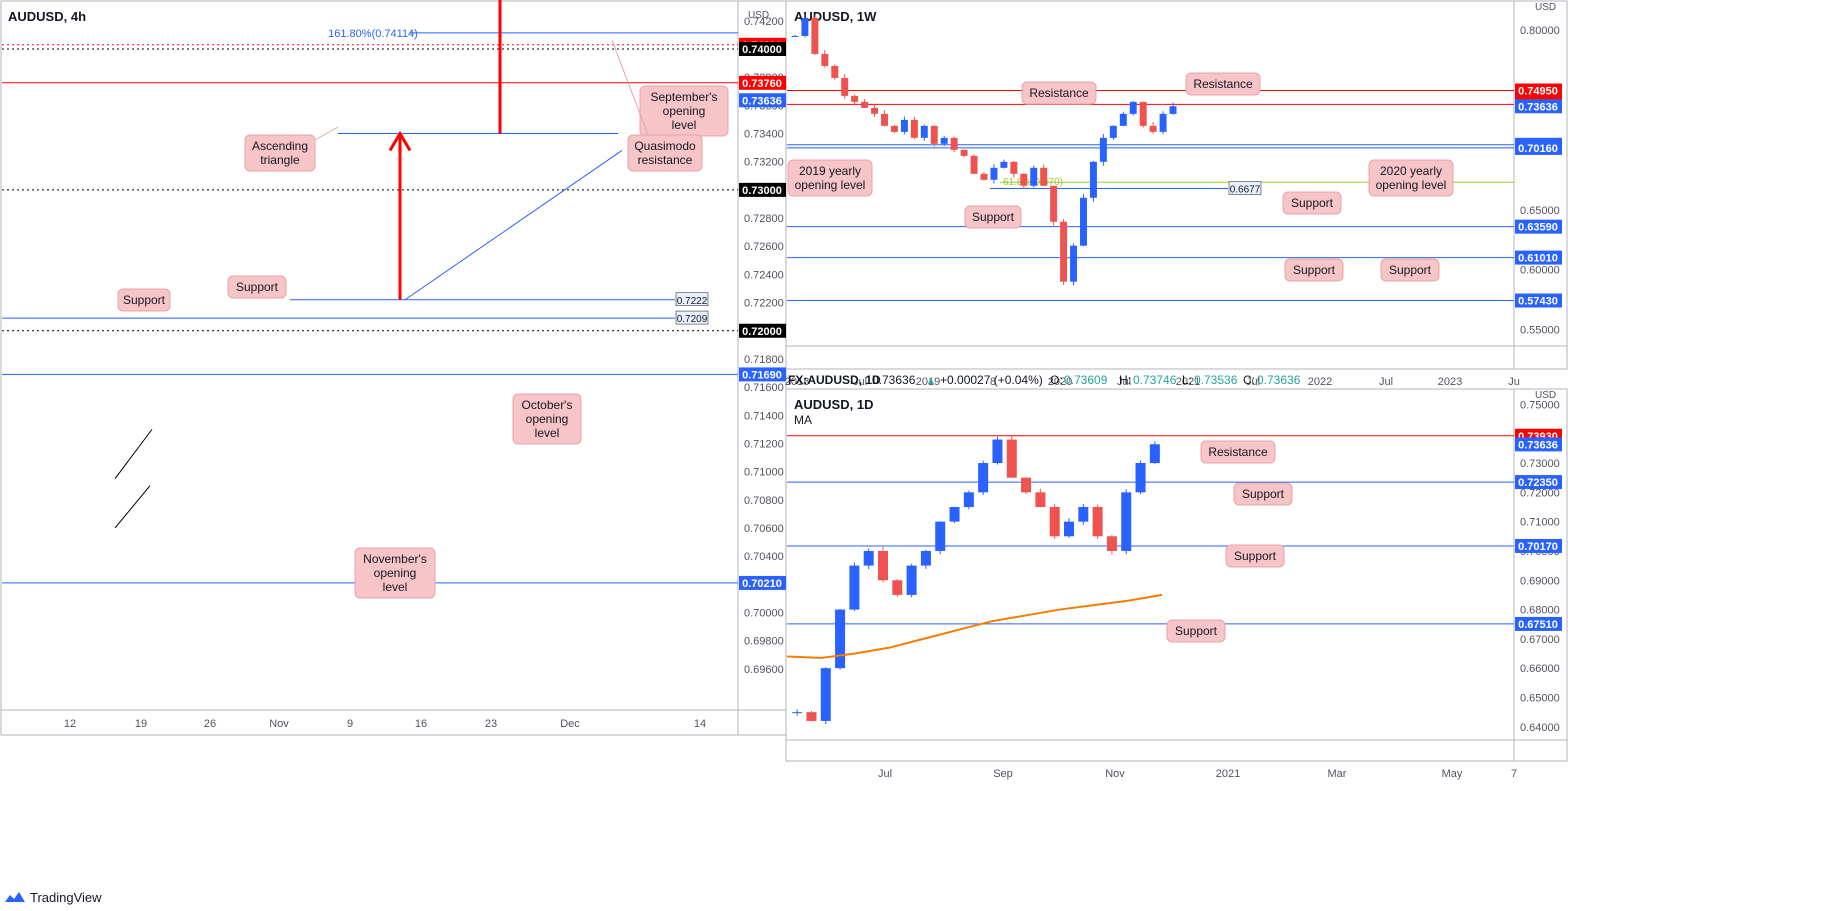  What do you see at coordinates (764, 388) in the screenshot?
I see `y-tick-label: 0.71600` at bounding box center [764, 388].